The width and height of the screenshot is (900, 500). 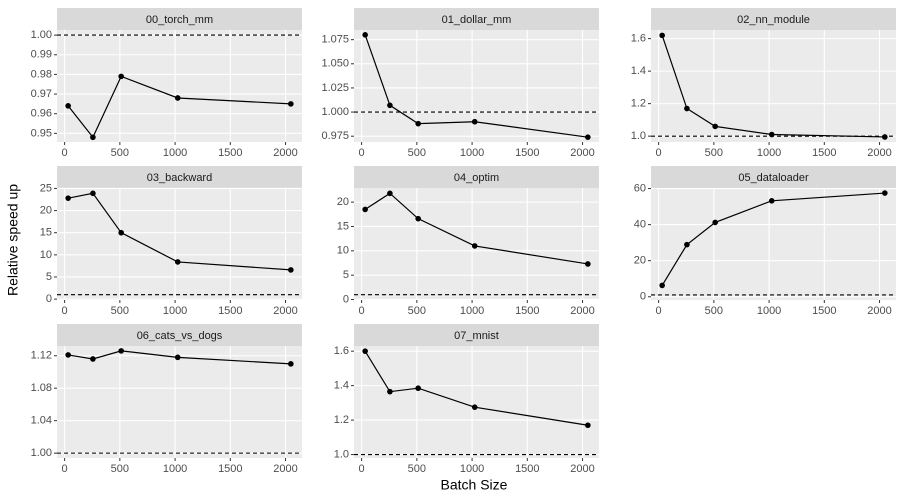 What do you see at coordinates (335, 64) in the screenshot?
I see `y-tick-label: 1.050` at bounding box center [335, 64].